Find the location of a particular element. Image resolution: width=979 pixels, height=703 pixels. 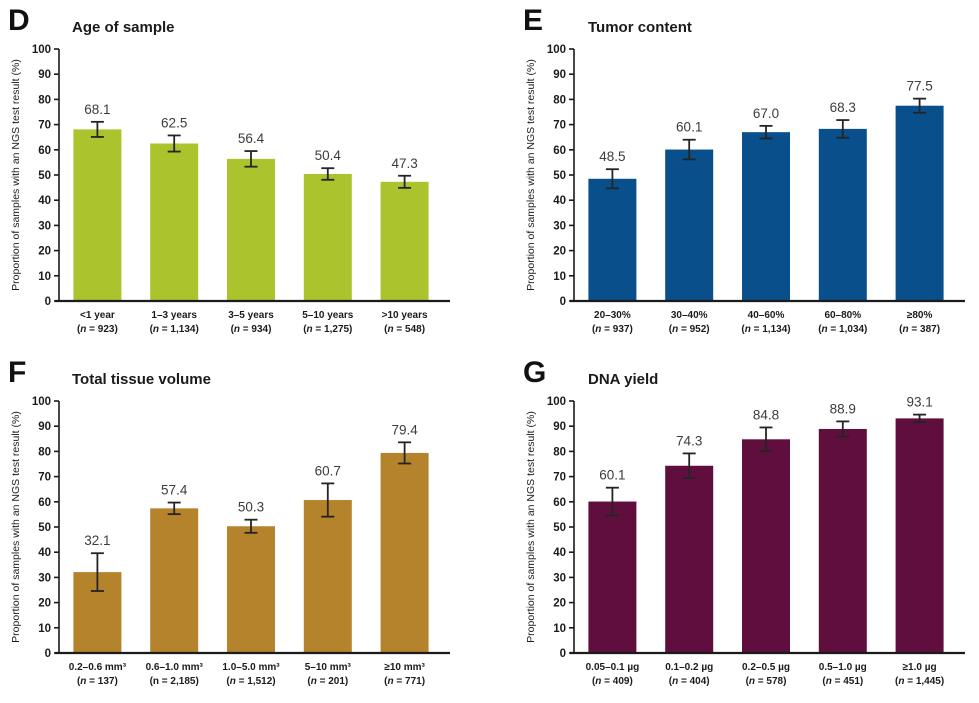

category-n-label: (n = 1,512) is located at coordinates (250, 681).